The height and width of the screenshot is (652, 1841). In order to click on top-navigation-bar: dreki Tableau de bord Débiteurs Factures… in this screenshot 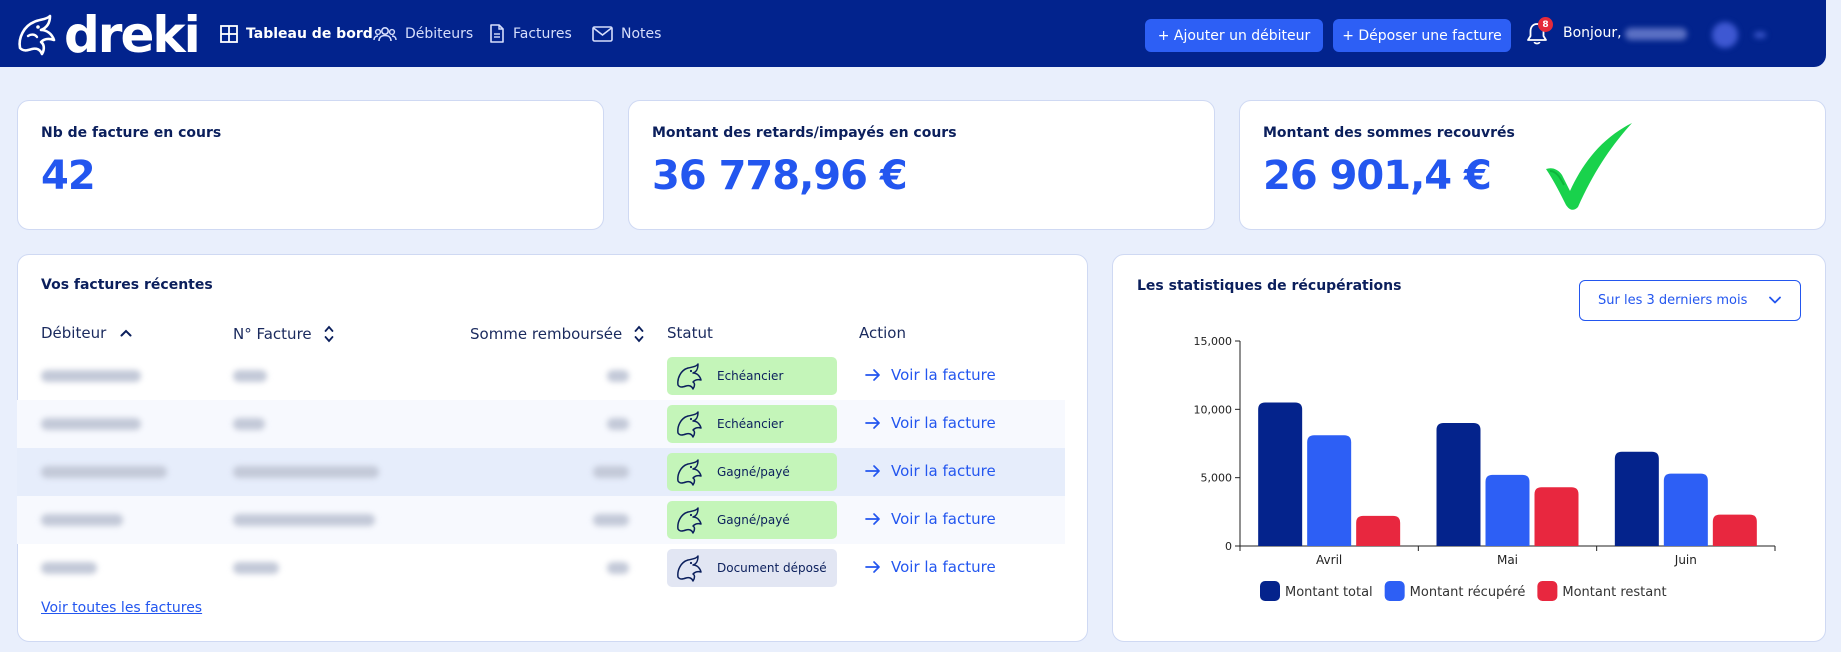, I will do `click(913, 33)`.